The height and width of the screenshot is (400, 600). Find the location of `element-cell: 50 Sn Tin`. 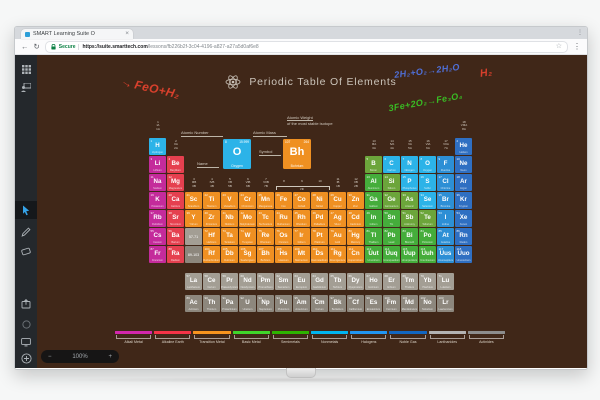

element-cell: 50 Sn Tin is located at coordinates (391, 218).